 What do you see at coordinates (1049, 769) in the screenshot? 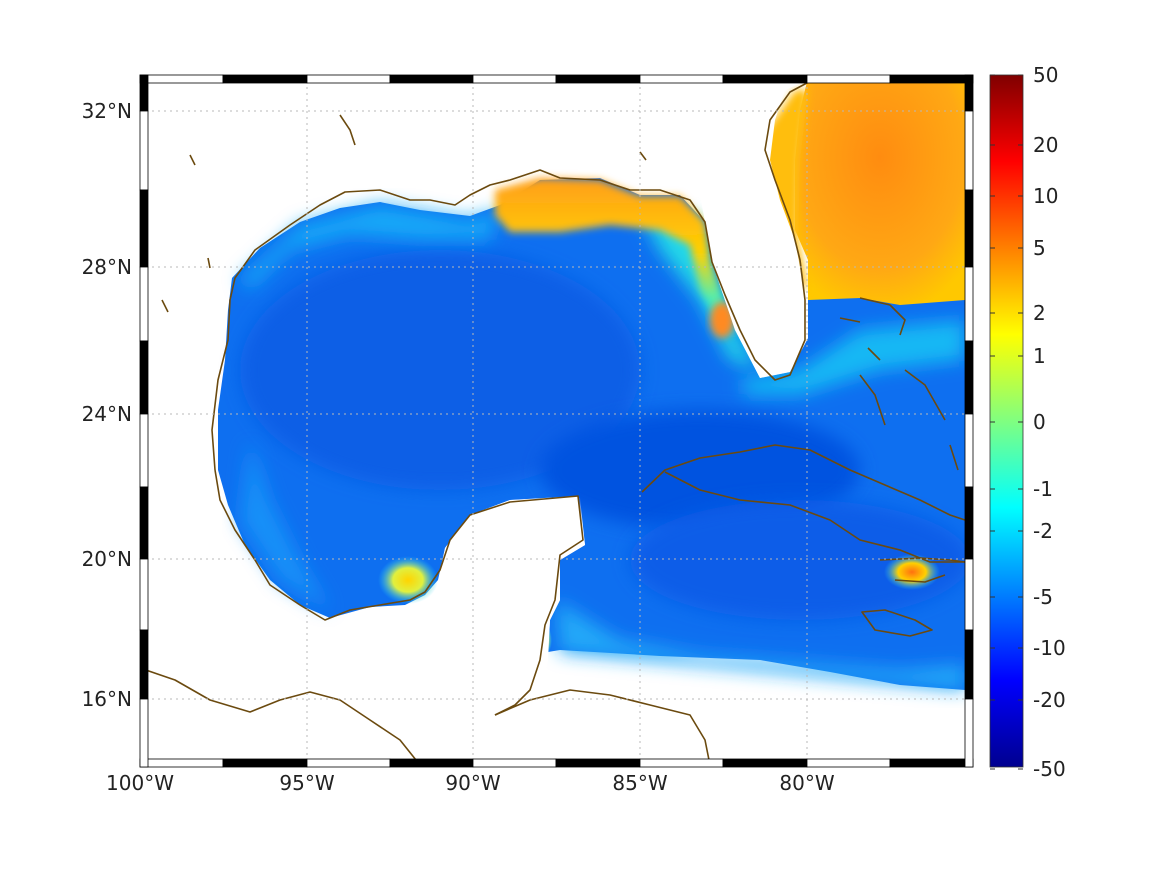
I see `colorbar-tick-label: -50` at bounding box center [1049, 769].